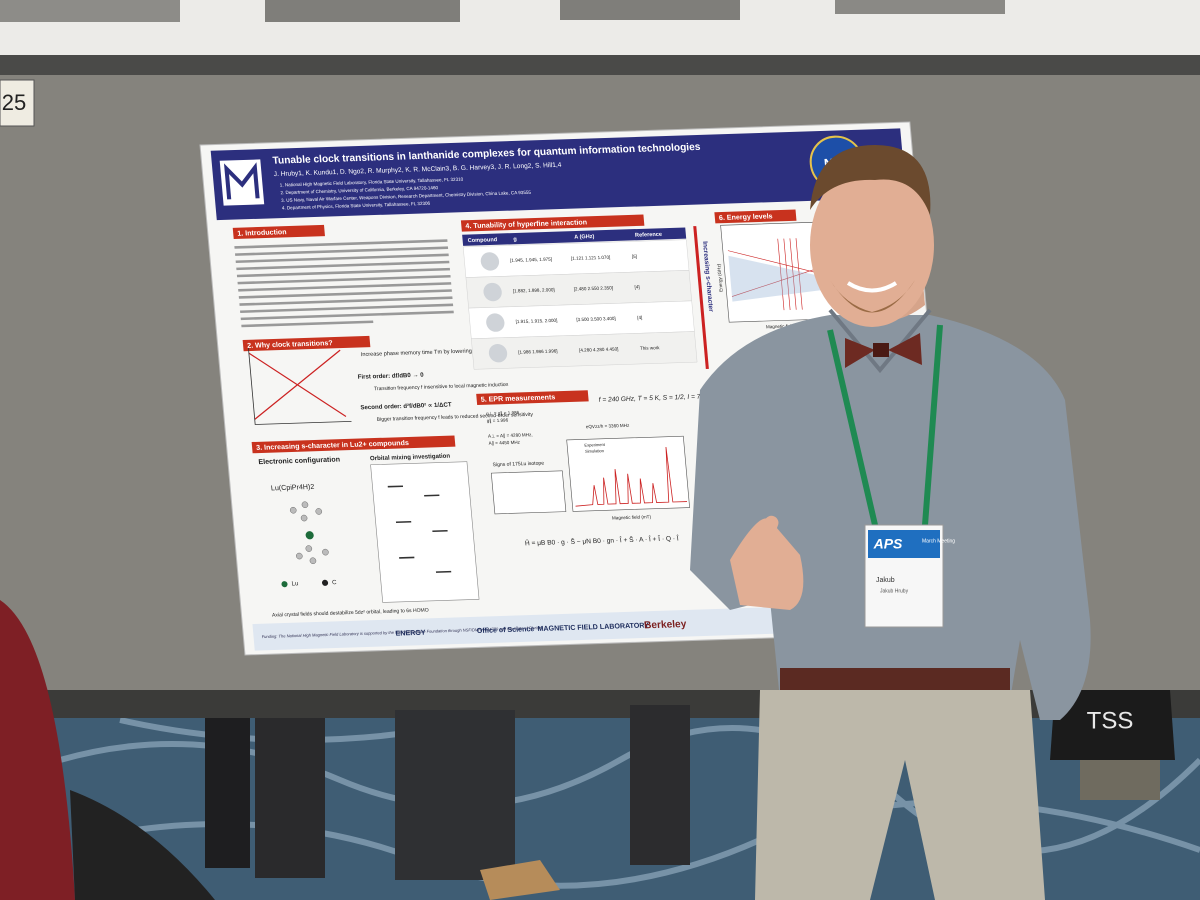  I want to click on epr-param: g∥ = 1.996, so click(497, 421).